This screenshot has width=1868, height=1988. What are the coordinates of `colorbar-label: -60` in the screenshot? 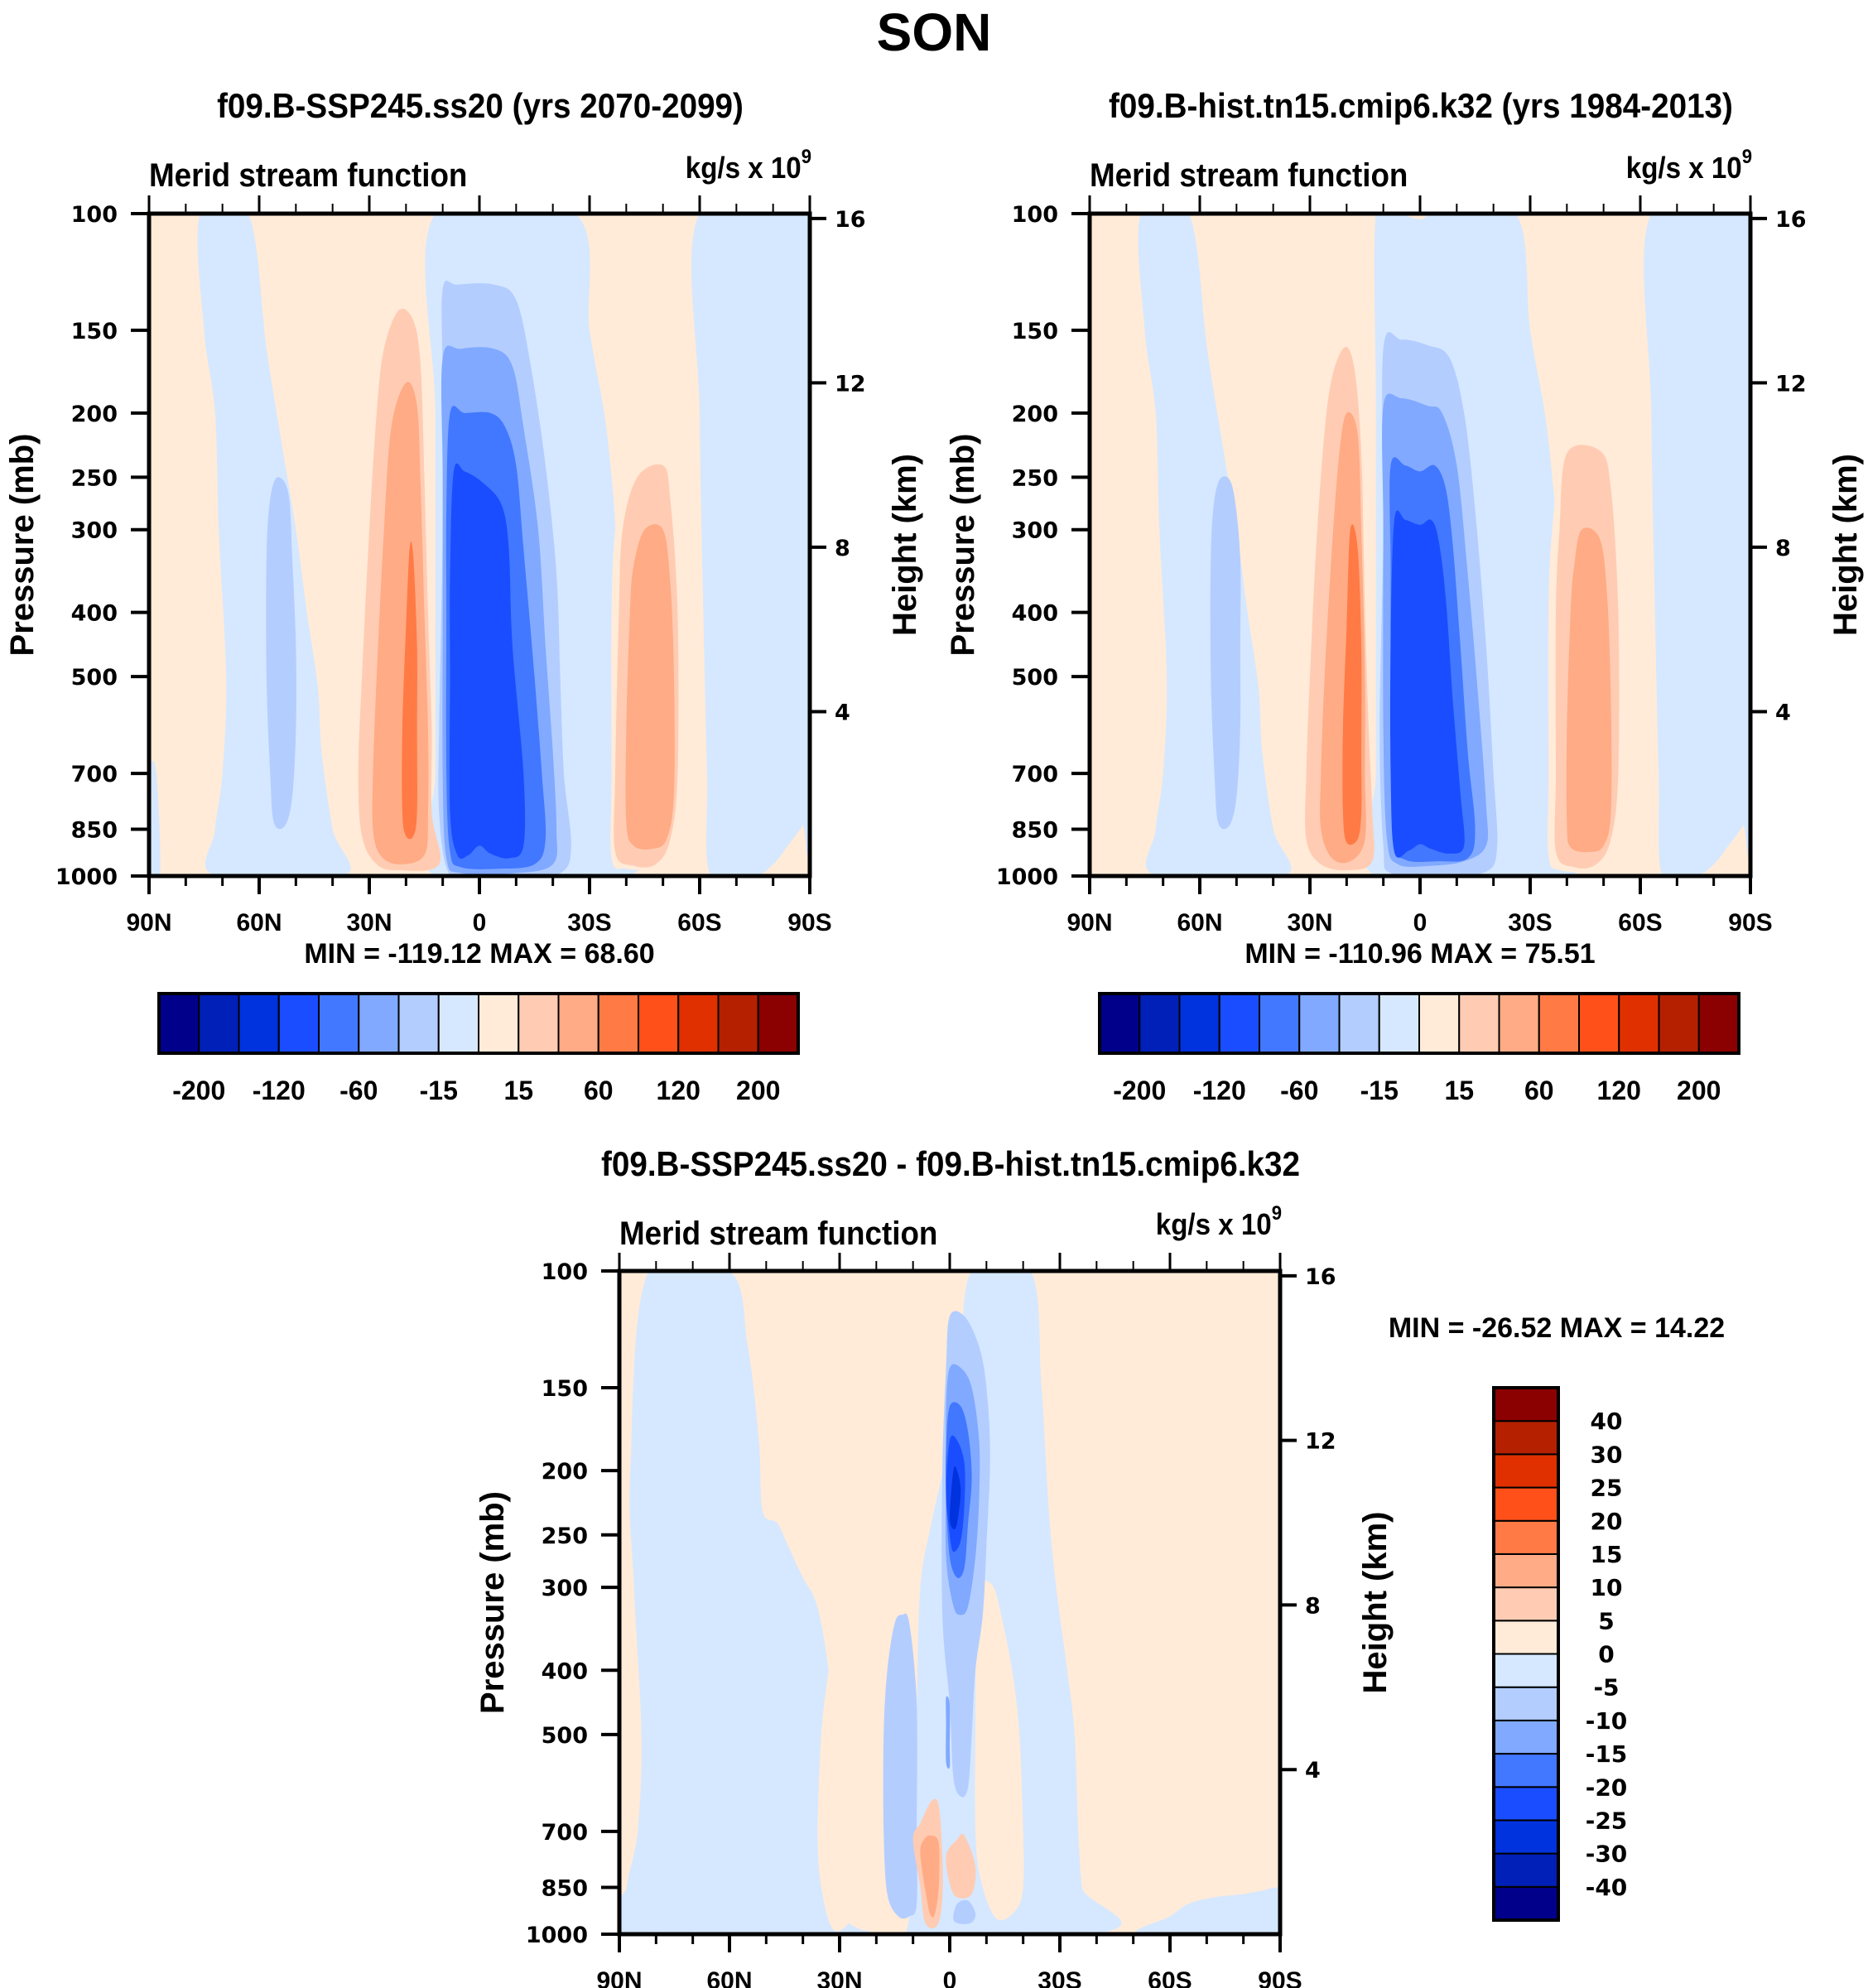 It's located at (358, 1090).